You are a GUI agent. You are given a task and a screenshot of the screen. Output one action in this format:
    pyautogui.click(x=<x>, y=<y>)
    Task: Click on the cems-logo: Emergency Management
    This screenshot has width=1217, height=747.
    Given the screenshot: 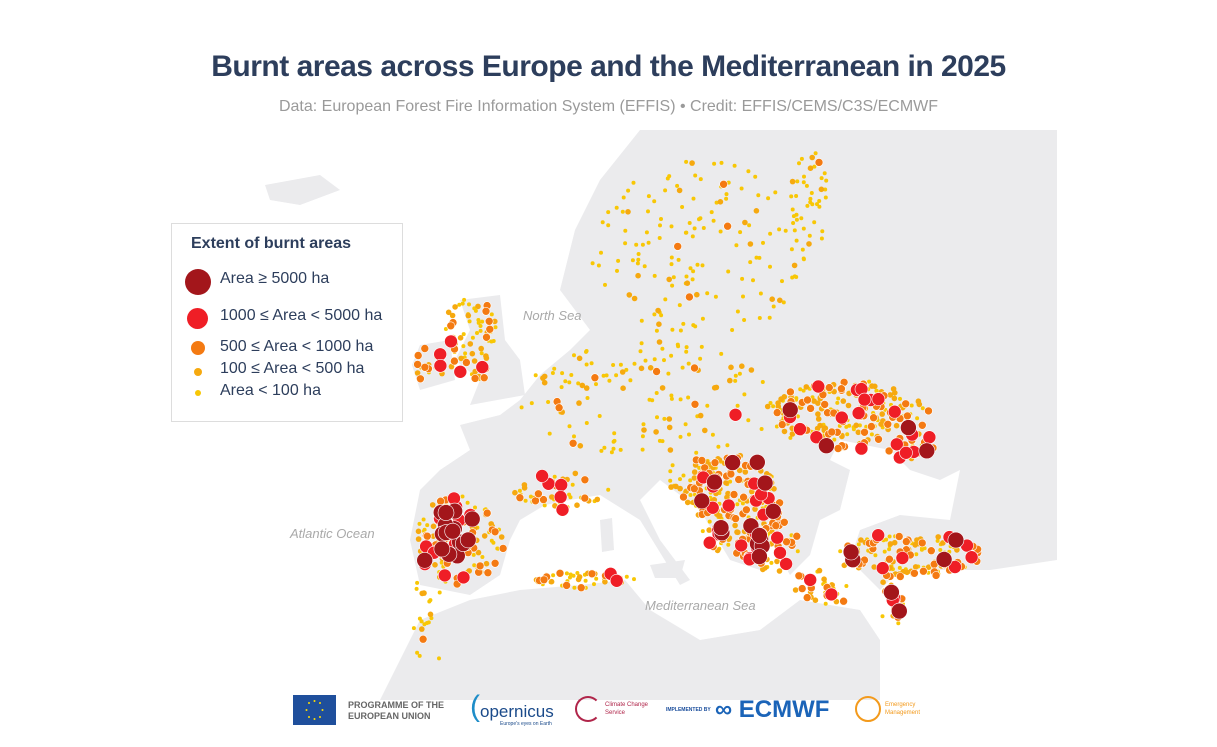 What is the action you would take?
    pyautogui.click(x=887, y=709)
    